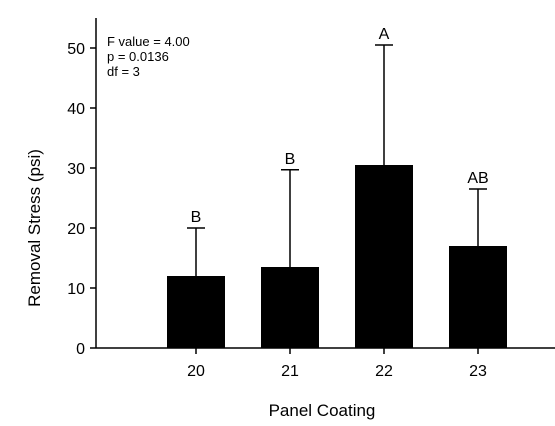  What do you see at coordinates (76, 169) in the screenshot?
I see `y-tick-label: 30` at bounding box center [76, 169].